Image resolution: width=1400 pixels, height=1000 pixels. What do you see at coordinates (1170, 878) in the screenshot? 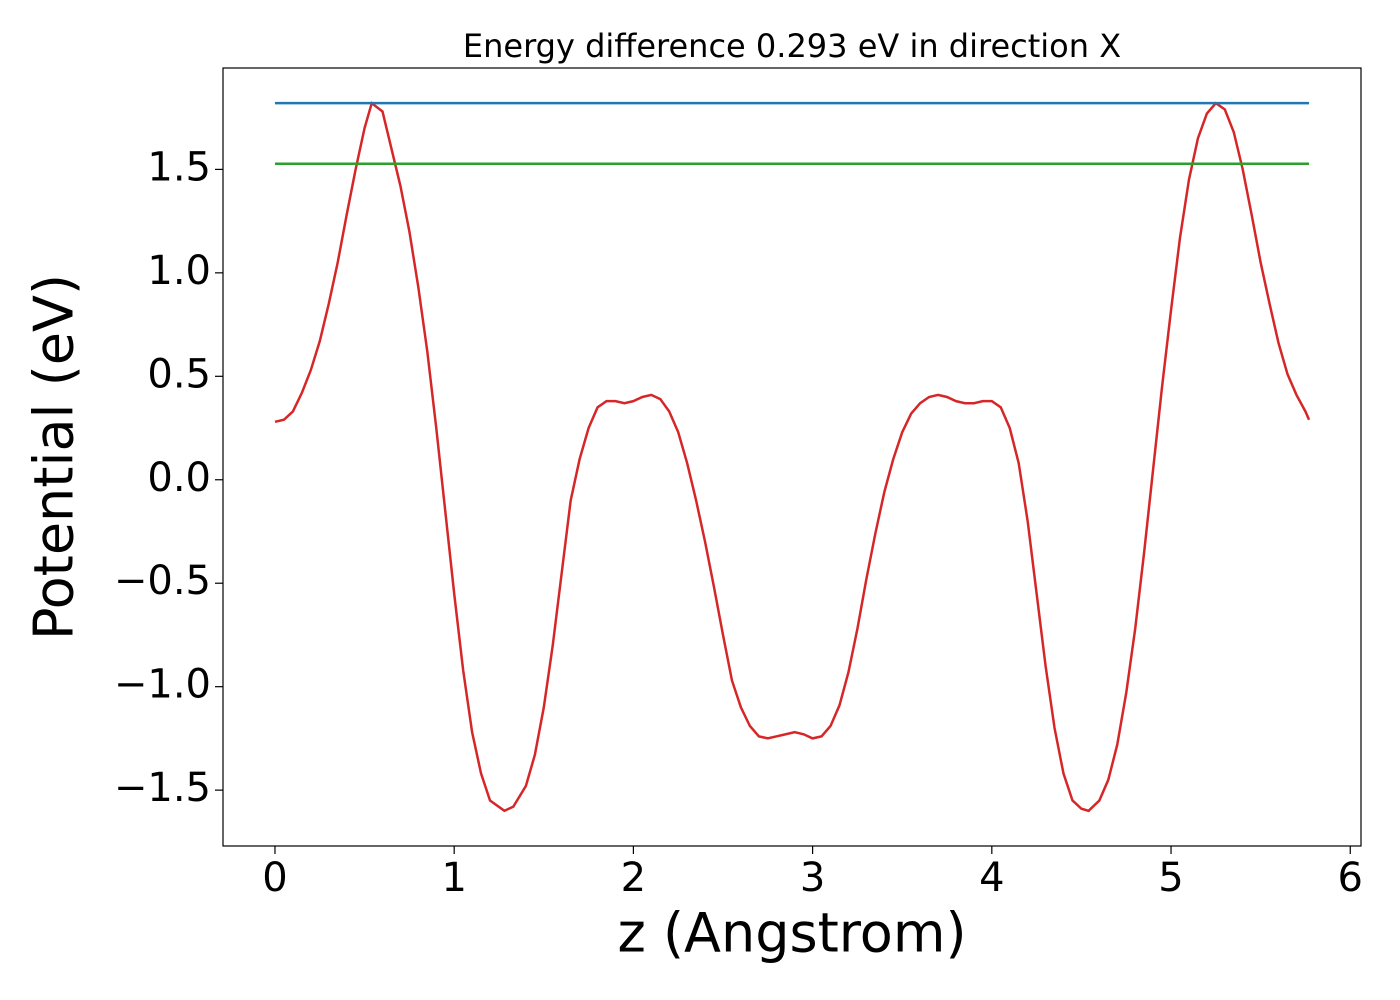
I see `x-tick-label: 5` at bounding box center [1170, 878].